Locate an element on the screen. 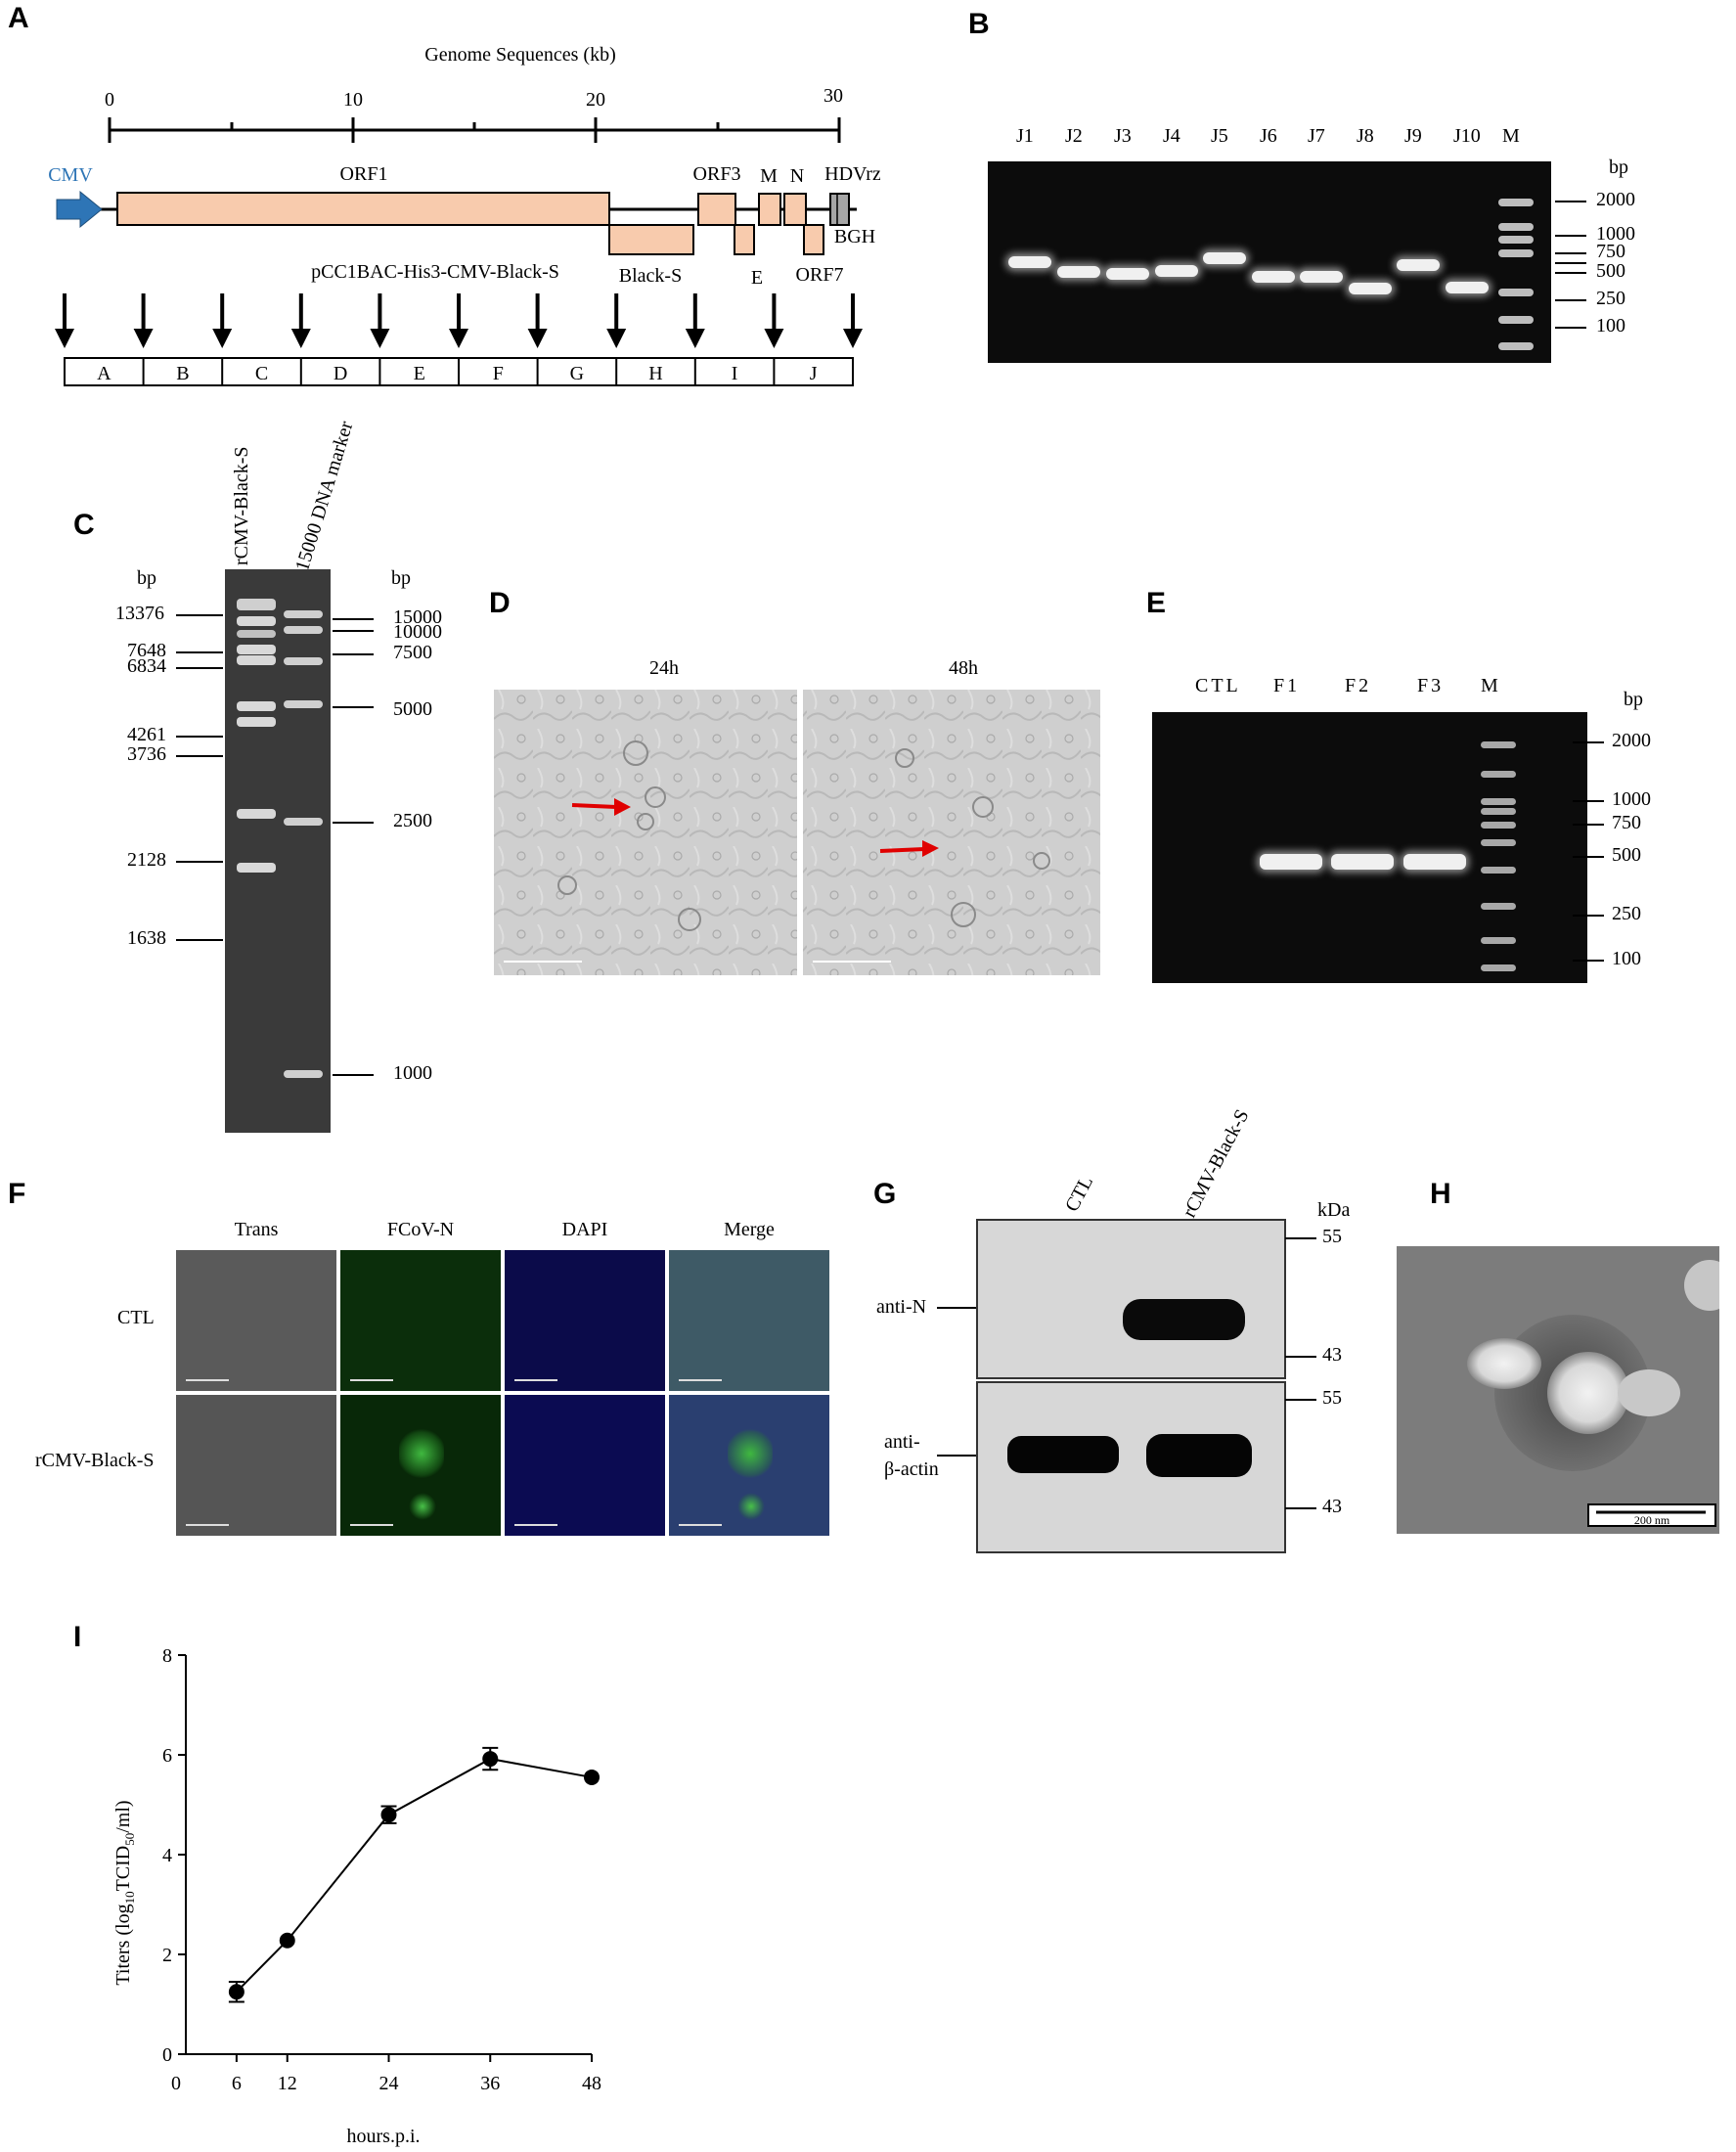  gel-b-marker-label: 100 is located at coordinates (1610, 325).